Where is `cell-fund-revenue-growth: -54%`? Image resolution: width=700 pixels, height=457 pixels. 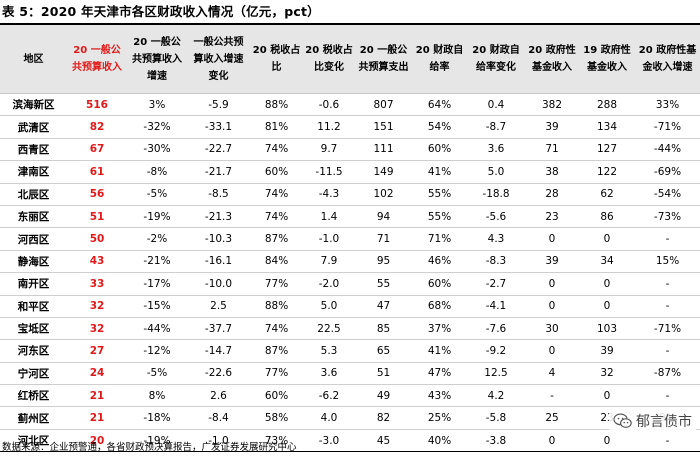
cell-fund-revenue-growth: -54% is located at coordinates (667, 194).